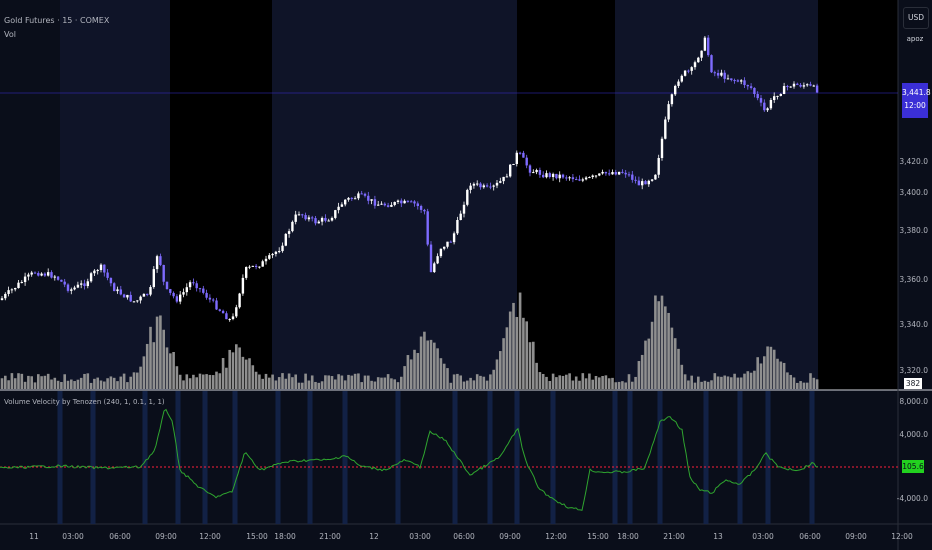 The height and width of the screenshot is (550, 932). What do you see at coordinates (913, 324) in the screenshot?
I see `price-axis-label: 3,340.0` at bounding box center [913, 324].